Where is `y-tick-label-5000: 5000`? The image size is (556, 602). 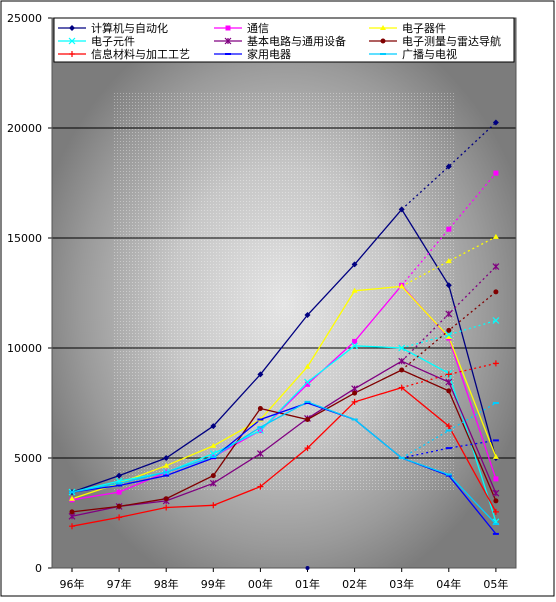
y-tick-label-5000: 5000 is located at coordinates (28, 458).